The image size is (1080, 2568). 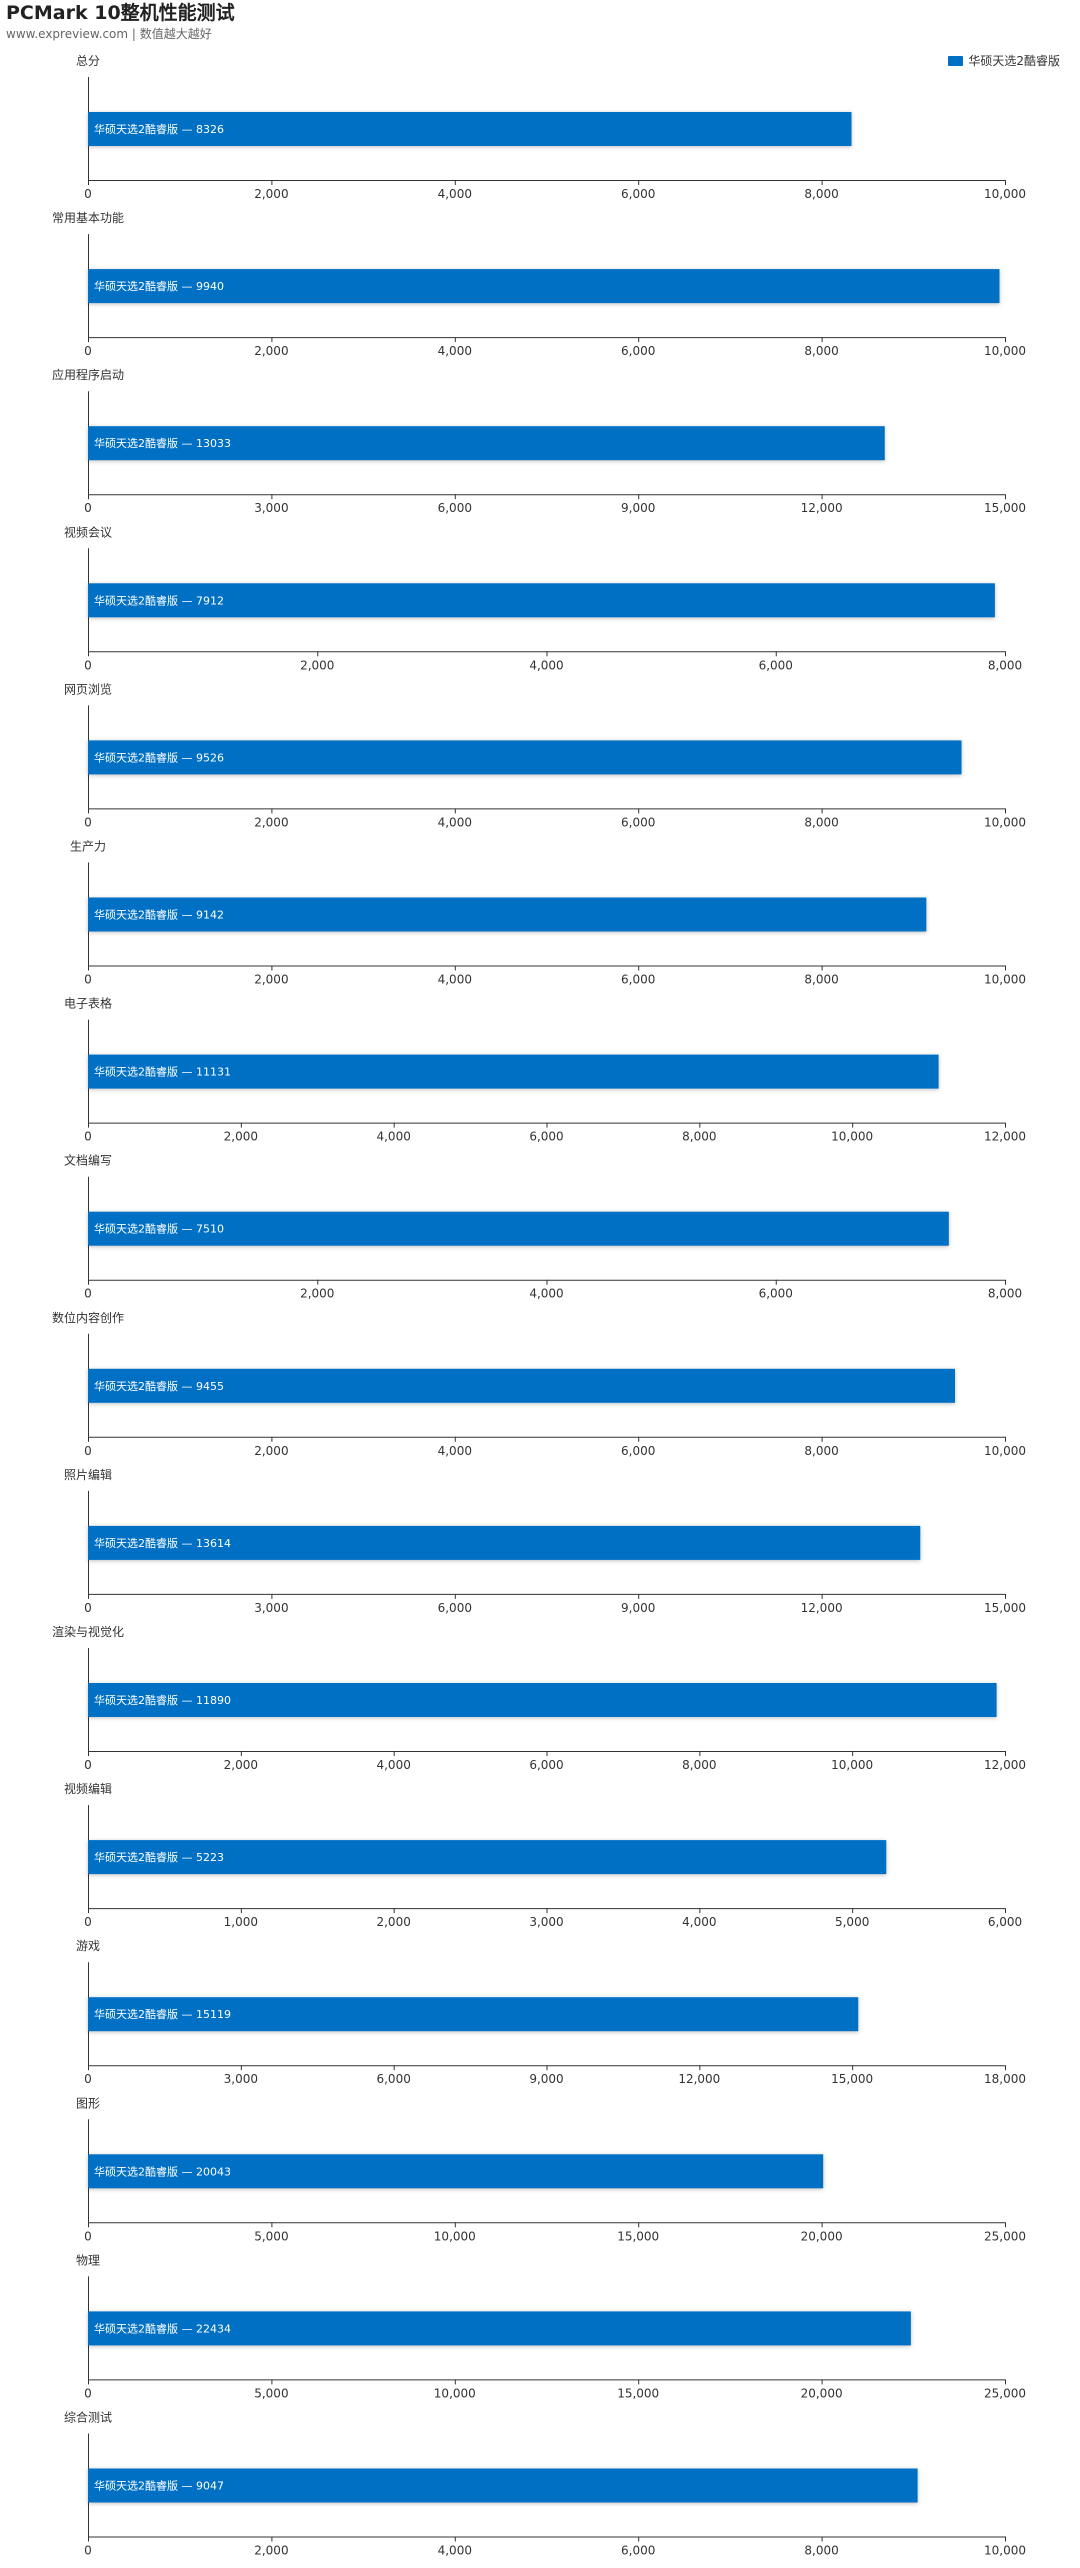 What do you see at coordinates (159, 915) in the screenshot?
I see `bar-data-label: 华硕天选2酷睿版 — 9142` at bounding box center [159, 915].